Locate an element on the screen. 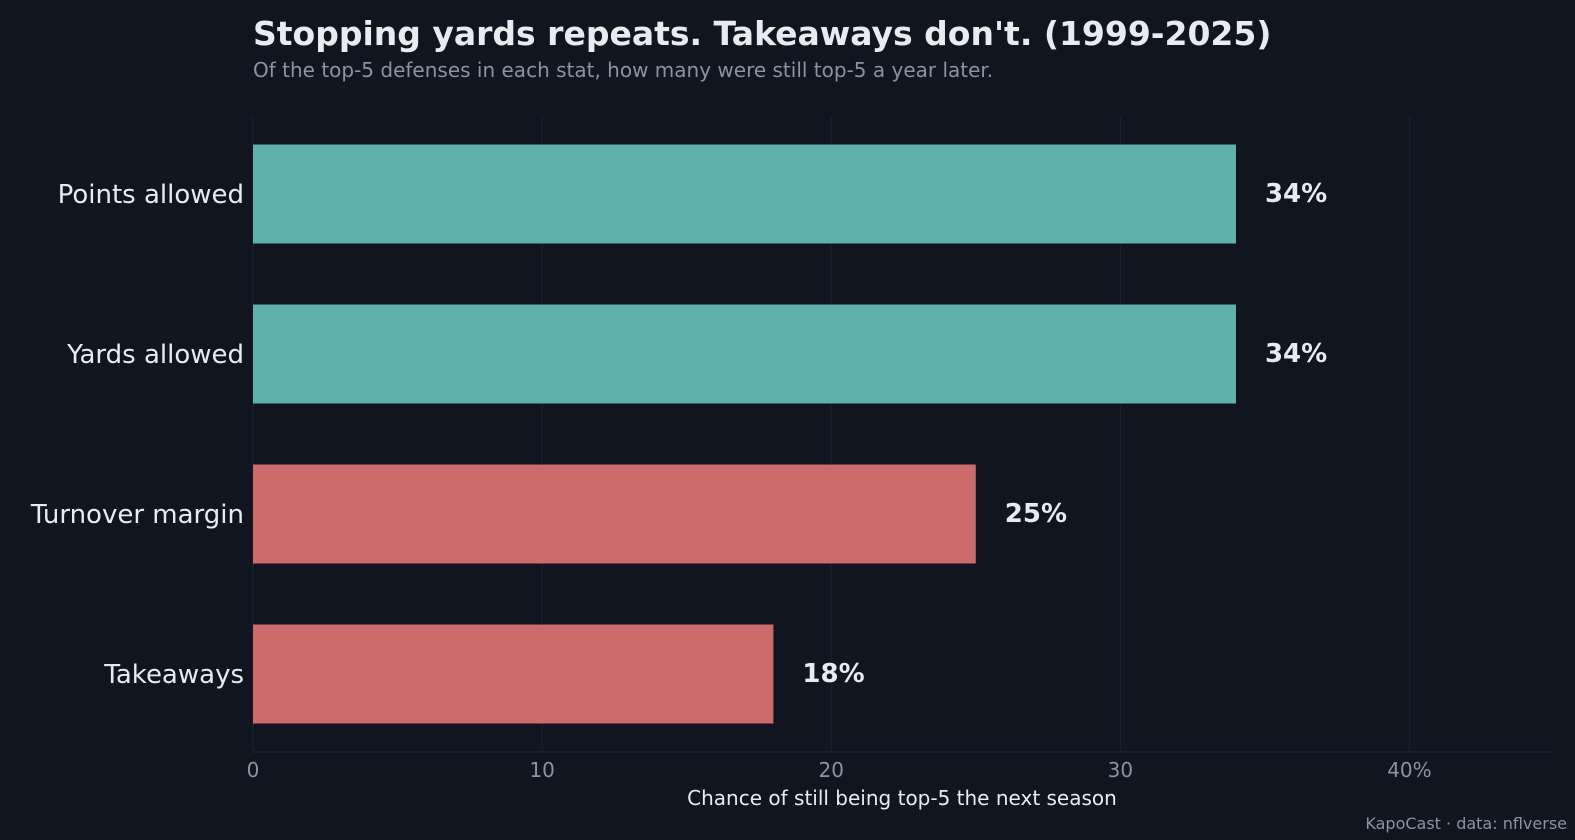 This screenshot has width=1575, height=840. value-label-0: 34% is located at coordinates (1296, 194).